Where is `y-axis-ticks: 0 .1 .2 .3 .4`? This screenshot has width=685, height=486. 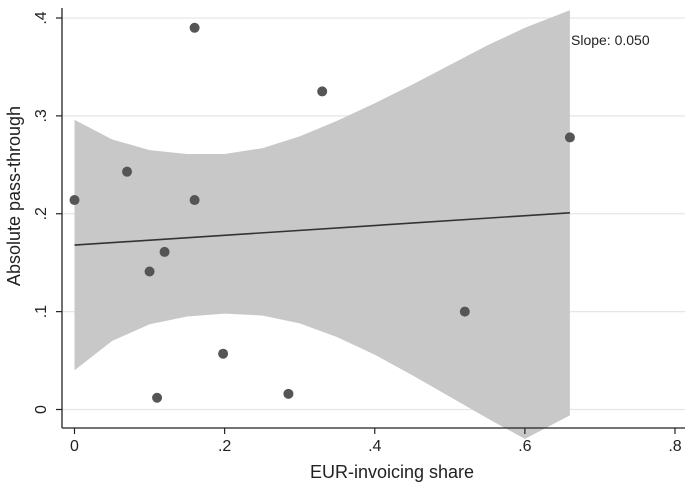
y-axis-ticks: 0 .1 .2 .3 .4 is located at coordinates (47, 212).